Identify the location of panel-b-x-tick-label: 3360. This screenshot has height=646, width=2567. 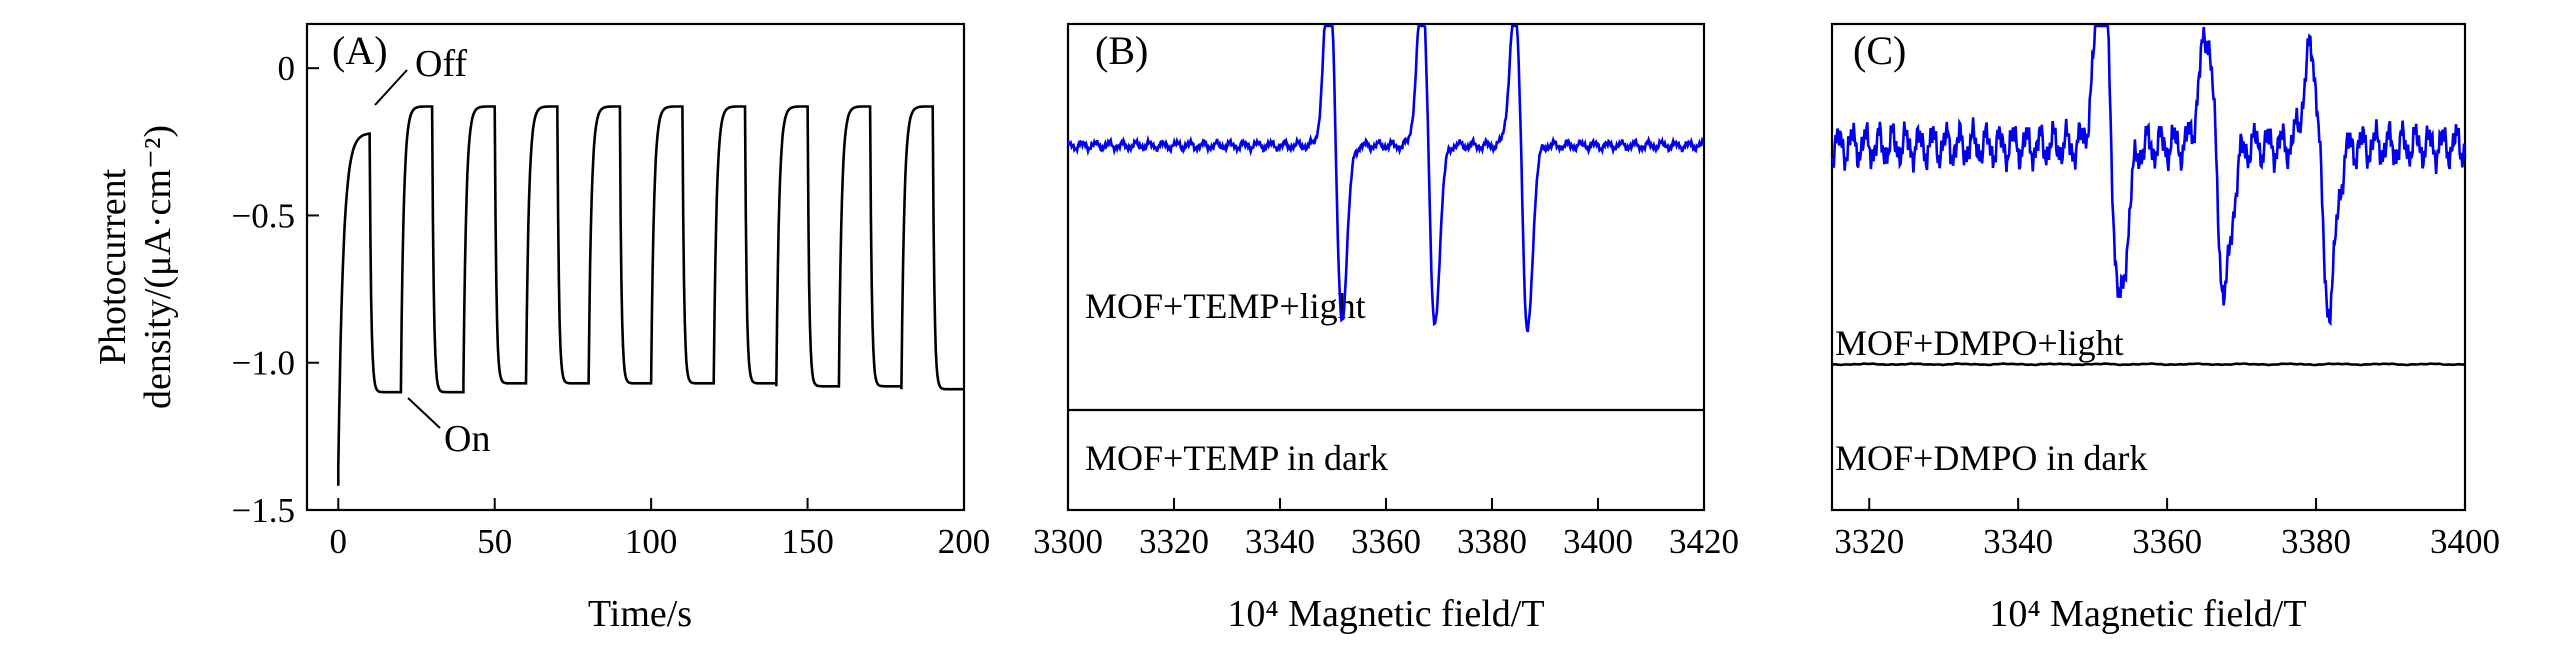
(1386, 541).